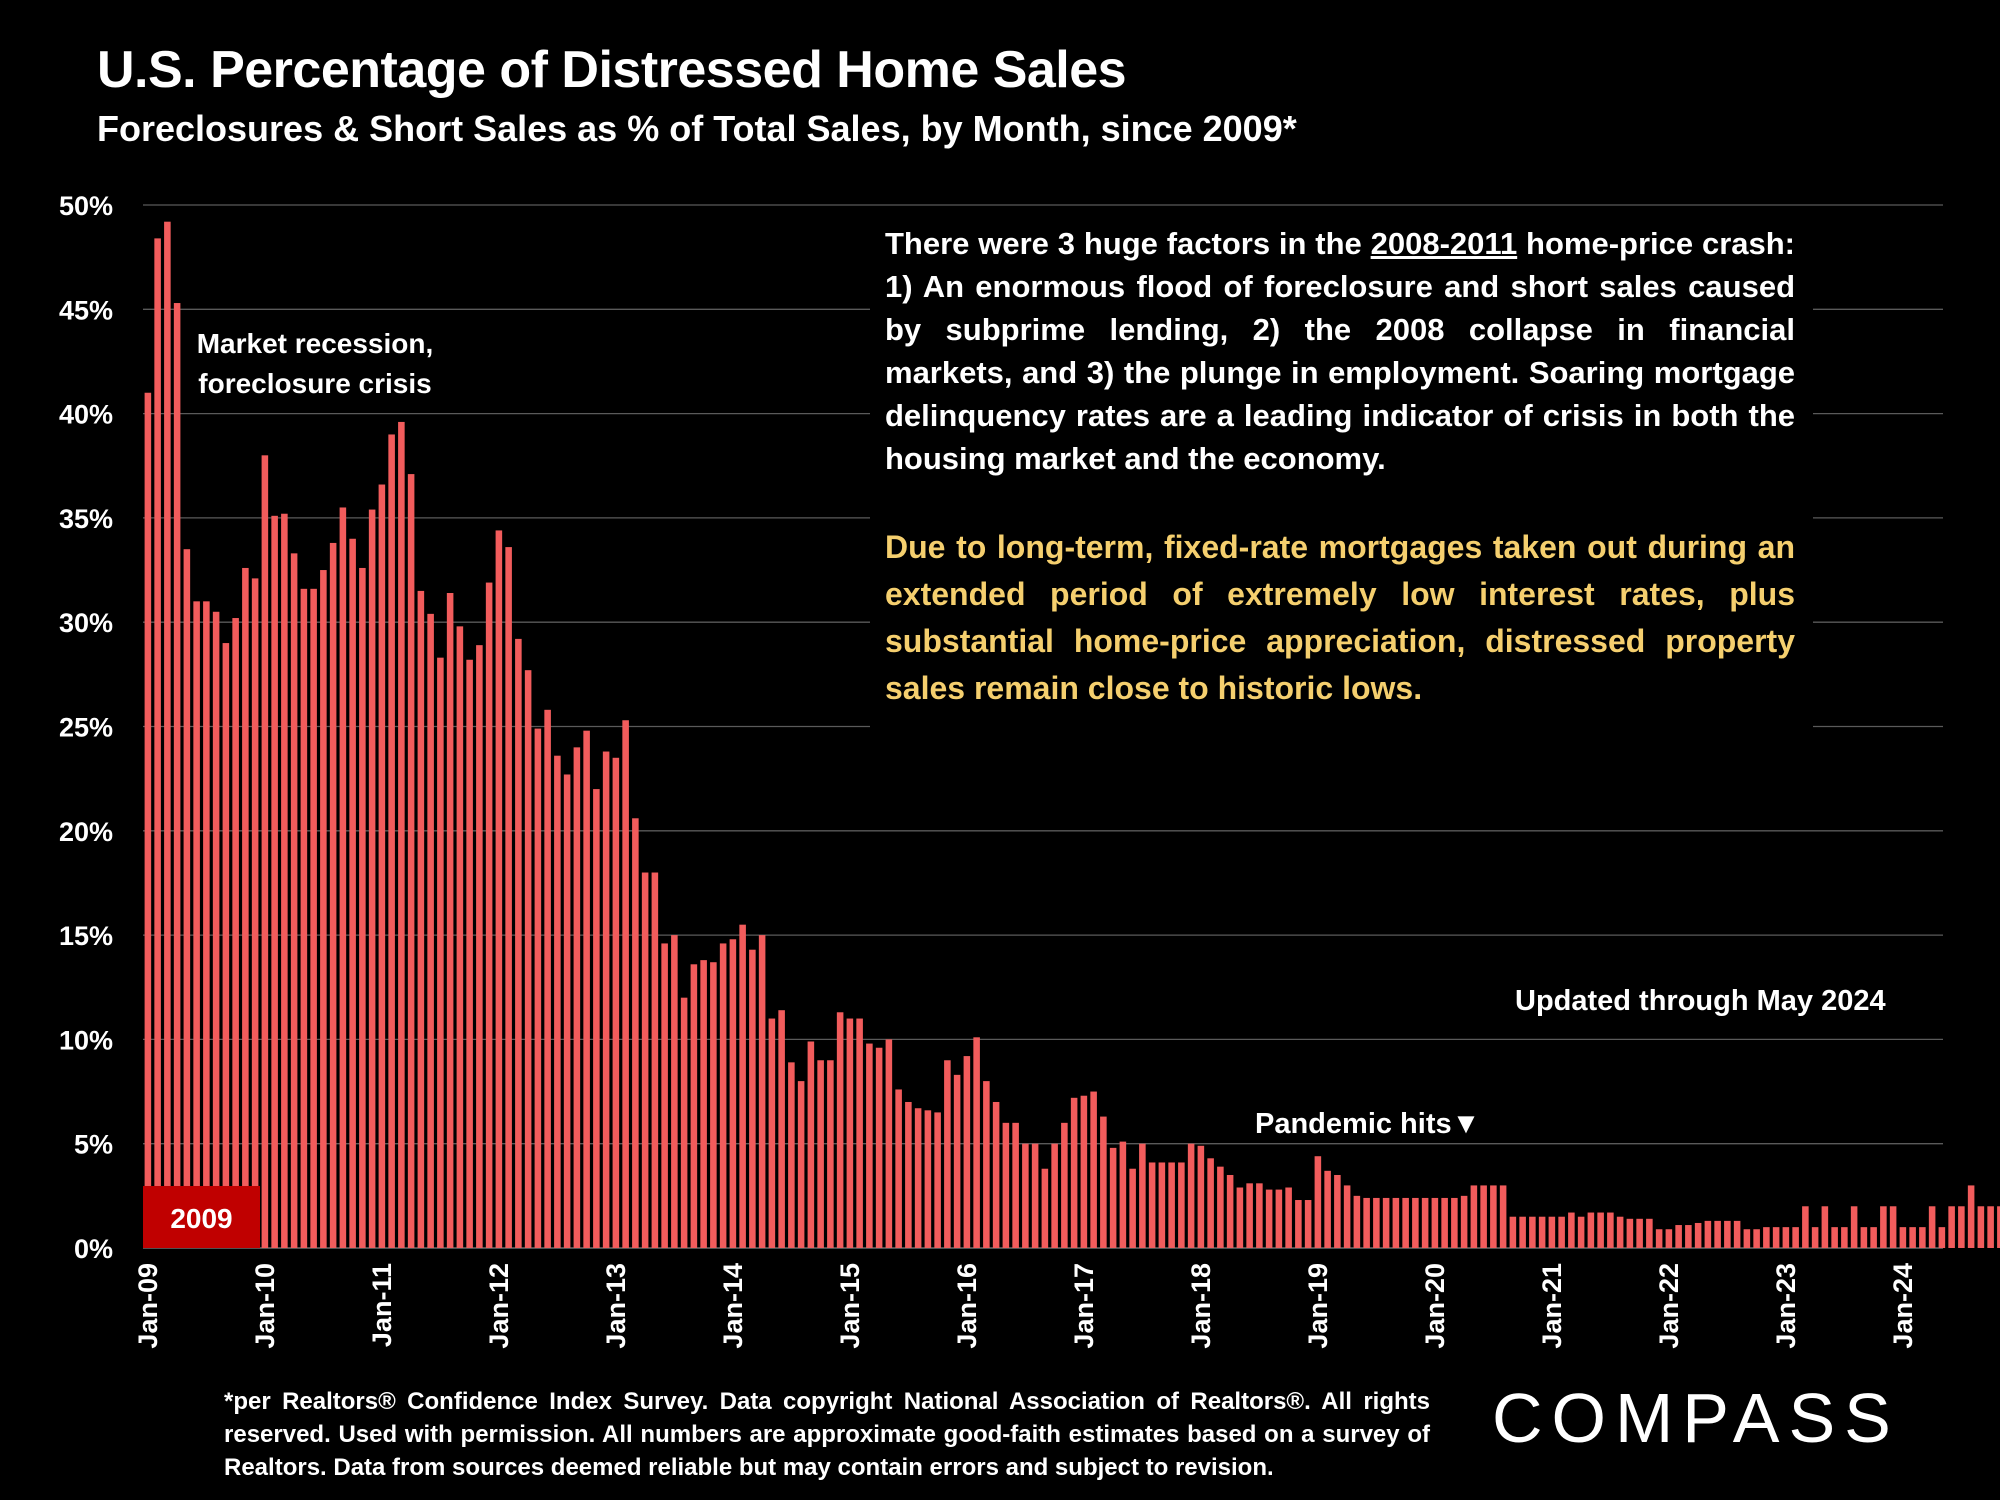  I want to click on x-tick-label: Jan-23, so click(1786, 1306).